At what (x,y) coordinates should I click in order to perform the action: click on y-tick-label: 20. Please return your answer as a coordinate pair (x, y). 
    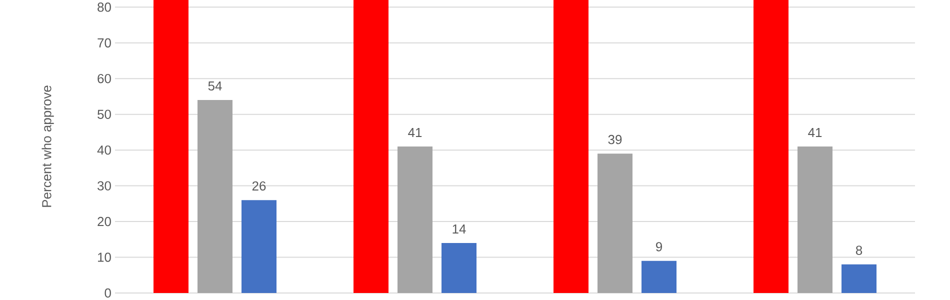
    Looking at the image, I should click on (104, 221).